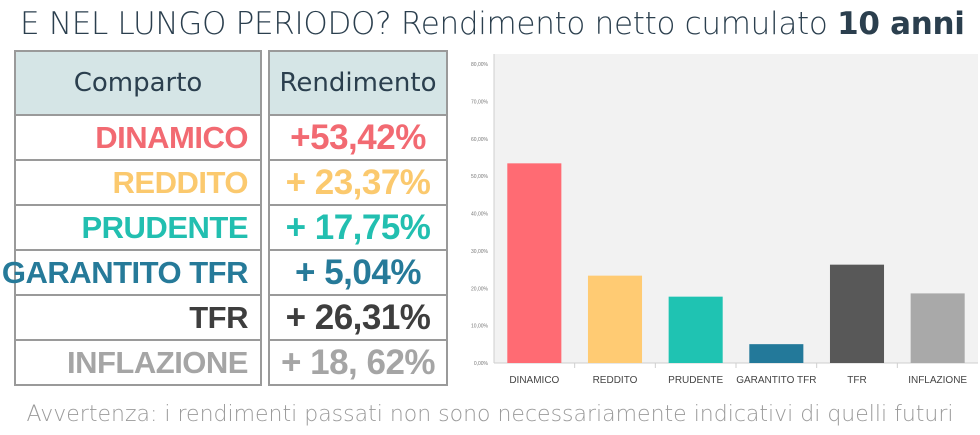  Describe the element at coordinates (358, 228) in the screenshot. I see `table-cell-value: + 17,75%` at that location.